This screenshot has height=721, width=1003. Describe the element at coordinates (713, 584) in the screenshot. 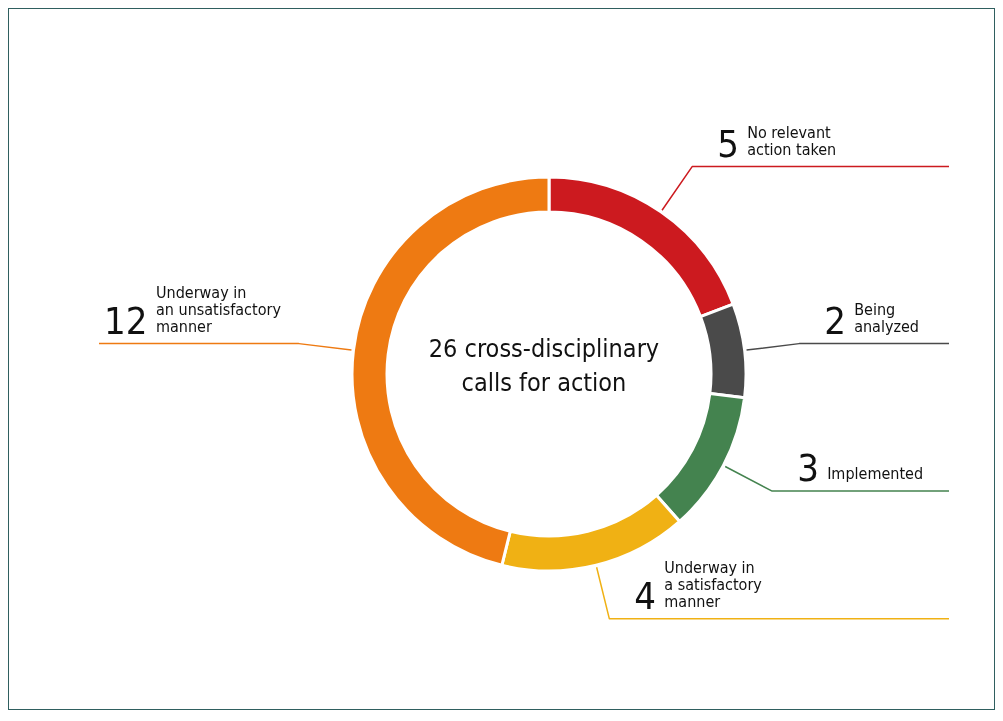

I see `slice-label: Underway in a satisfactory manner` at that location.